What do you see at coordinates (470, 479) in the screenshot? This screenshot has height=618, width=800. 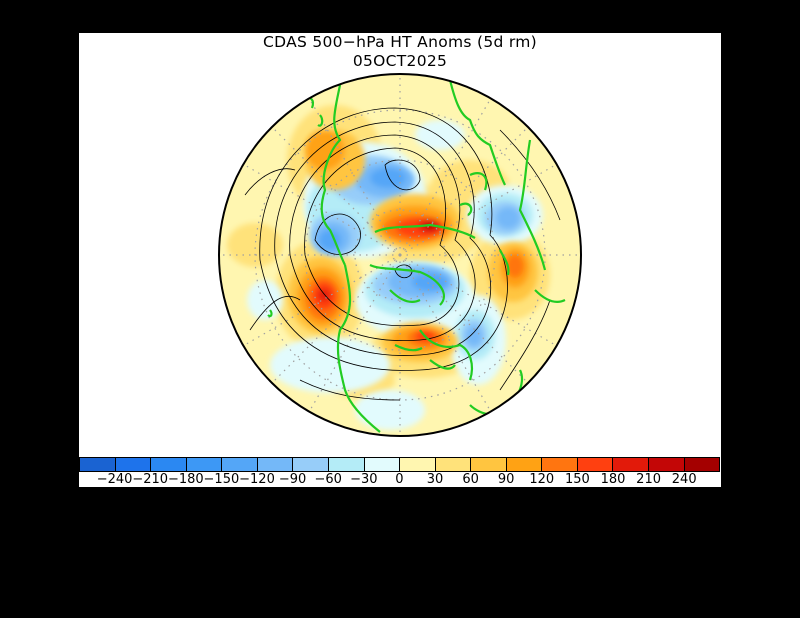 I see `colorbar-label: 60` at bounding box center [470, 479].